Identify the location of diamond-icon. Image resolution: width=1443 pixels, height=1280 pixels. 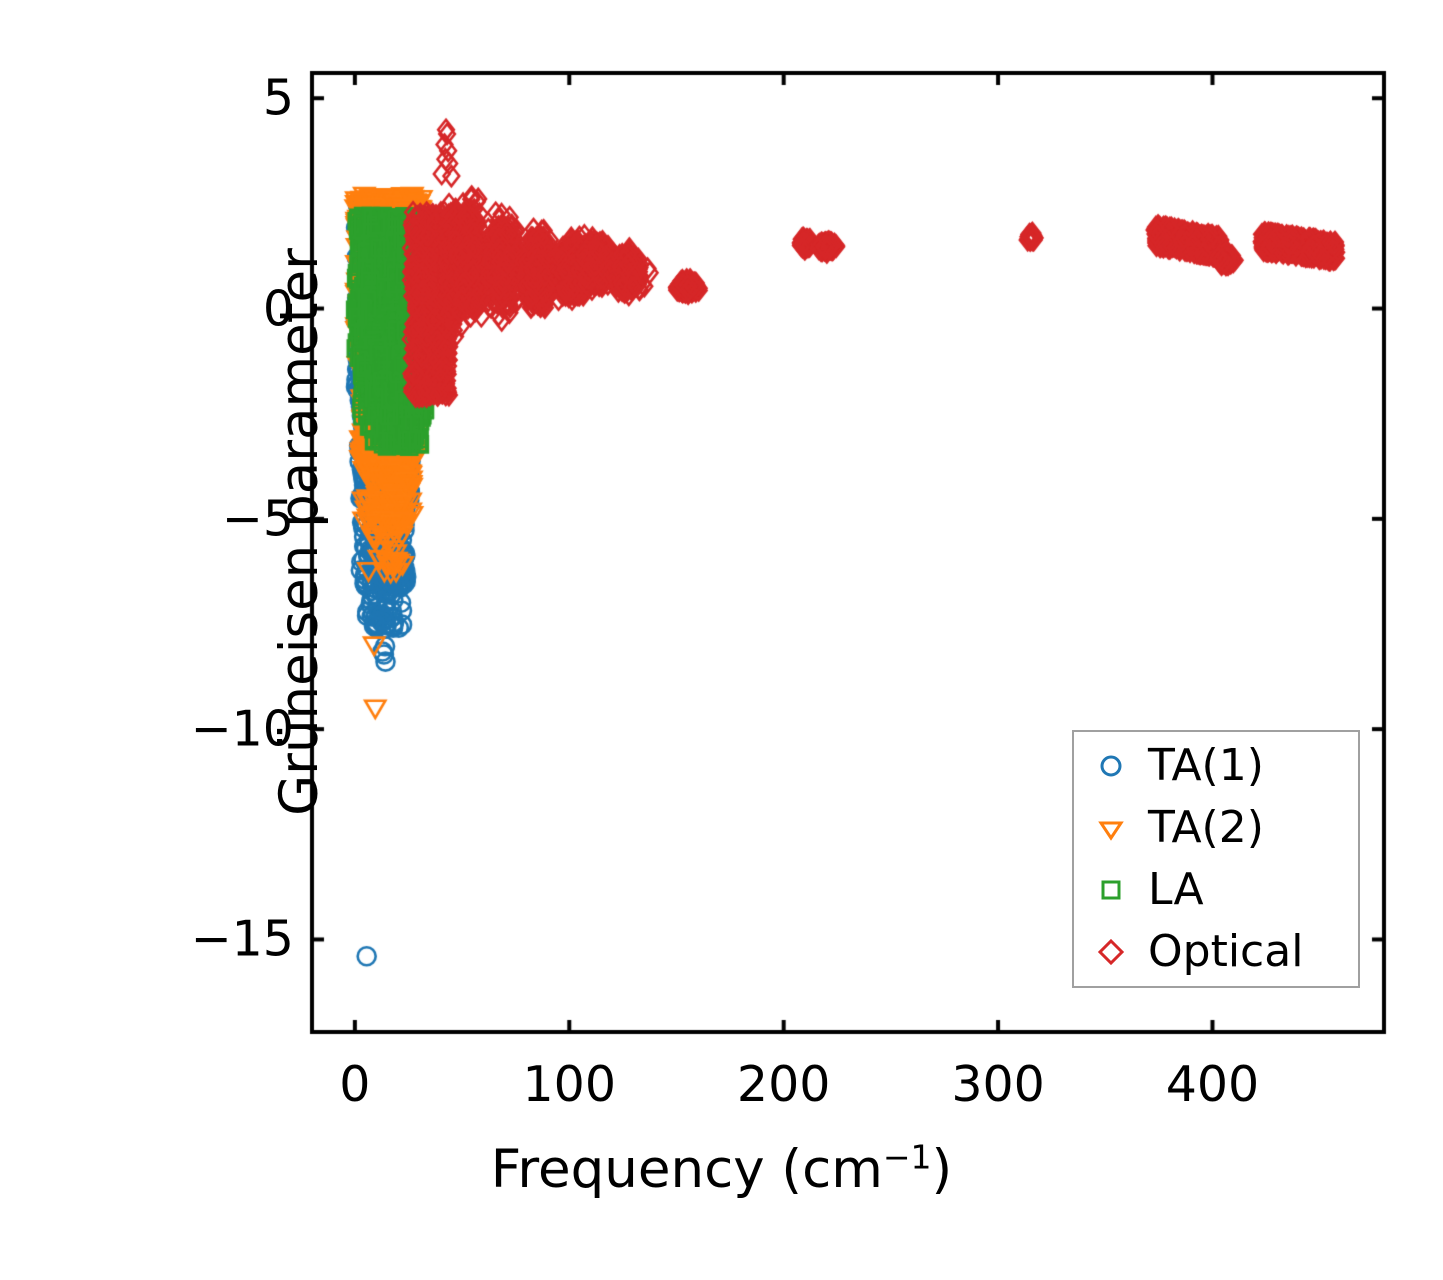
(1111, 952).